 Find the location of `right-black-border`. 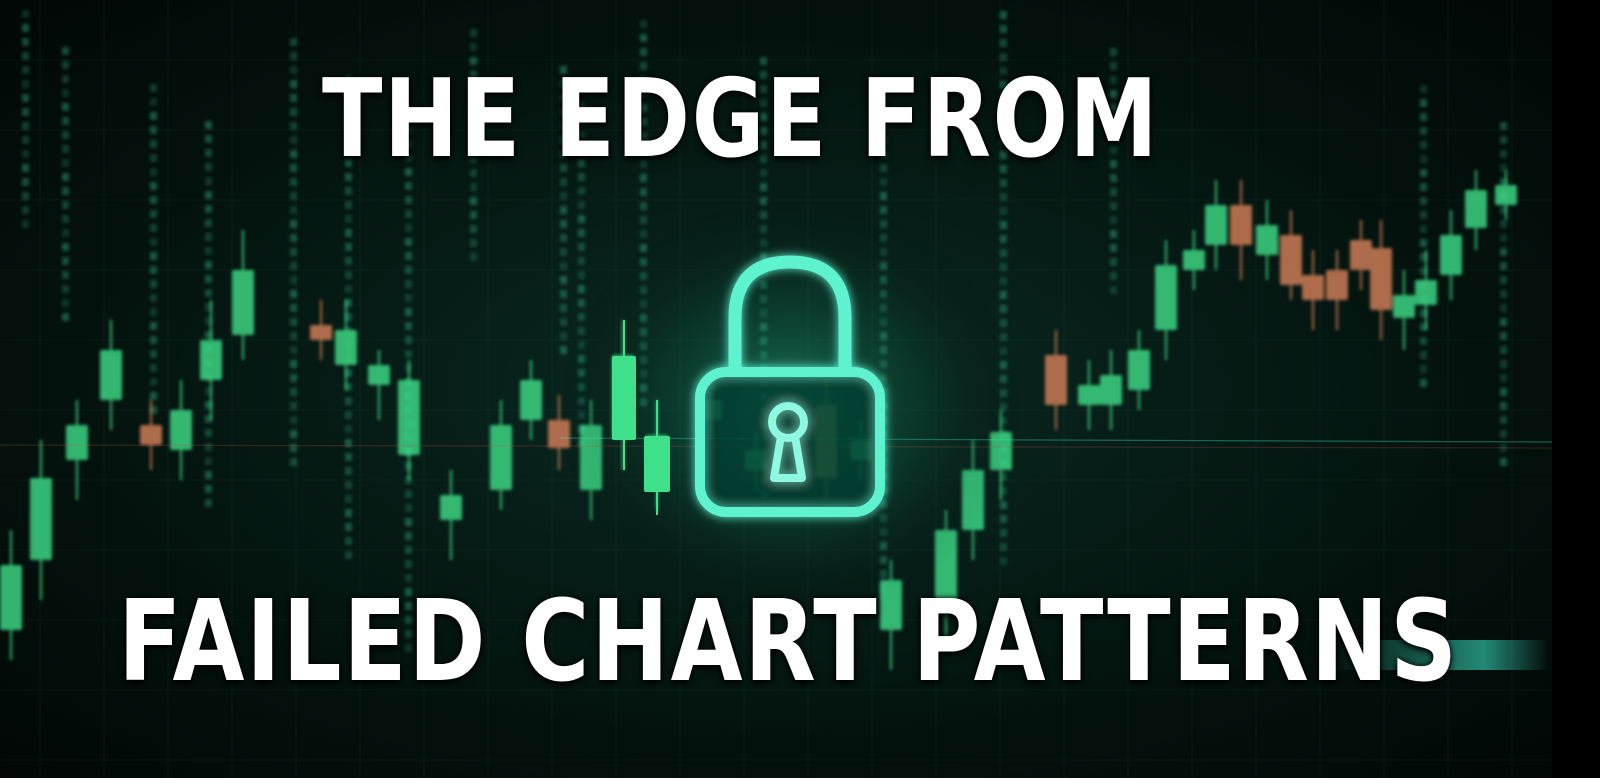

right-black-border is located at coordinates (1576, 389).